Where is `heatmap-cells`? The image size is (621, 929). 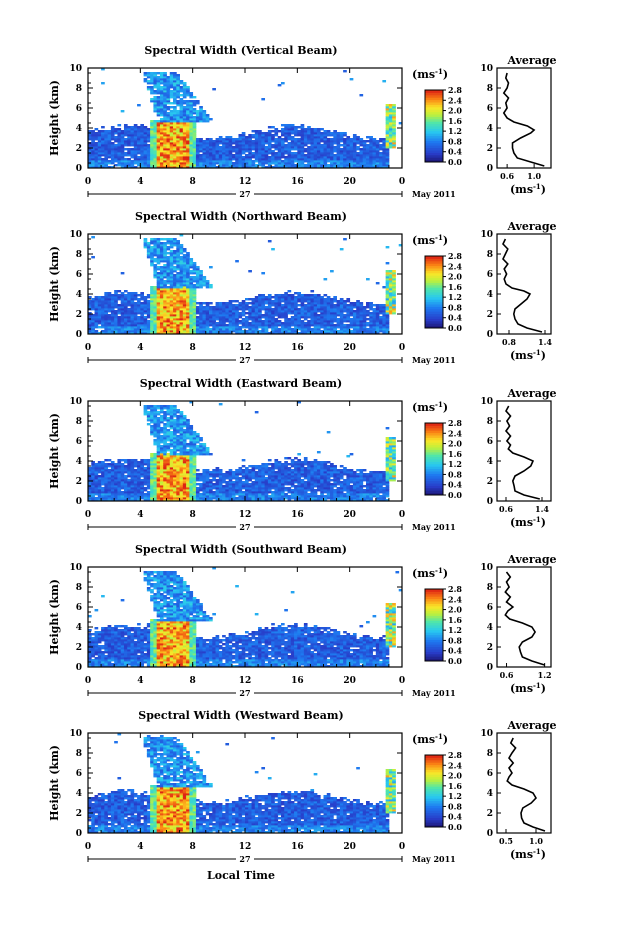
heatmap-cells is located at coordinates (242, 451).